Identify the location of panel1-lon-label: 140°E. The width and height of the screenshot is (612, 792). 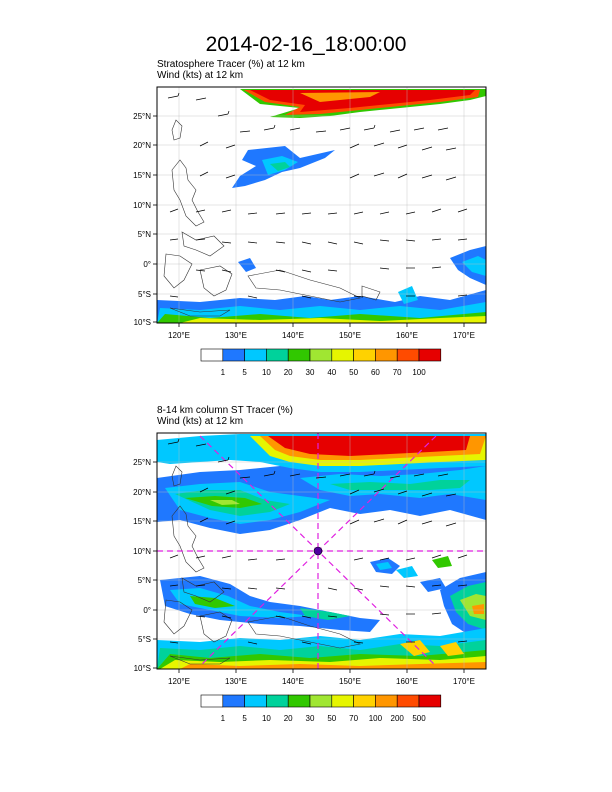
(293, 335).